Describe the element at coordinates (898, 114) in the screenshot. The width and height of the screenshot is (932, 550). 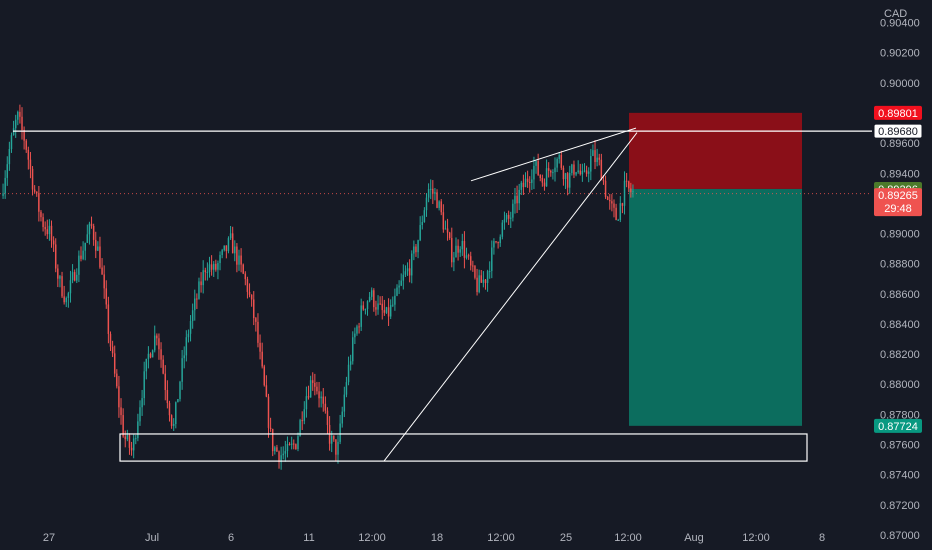
I see `stop-loss-badge-text: 0.89801` at that location.